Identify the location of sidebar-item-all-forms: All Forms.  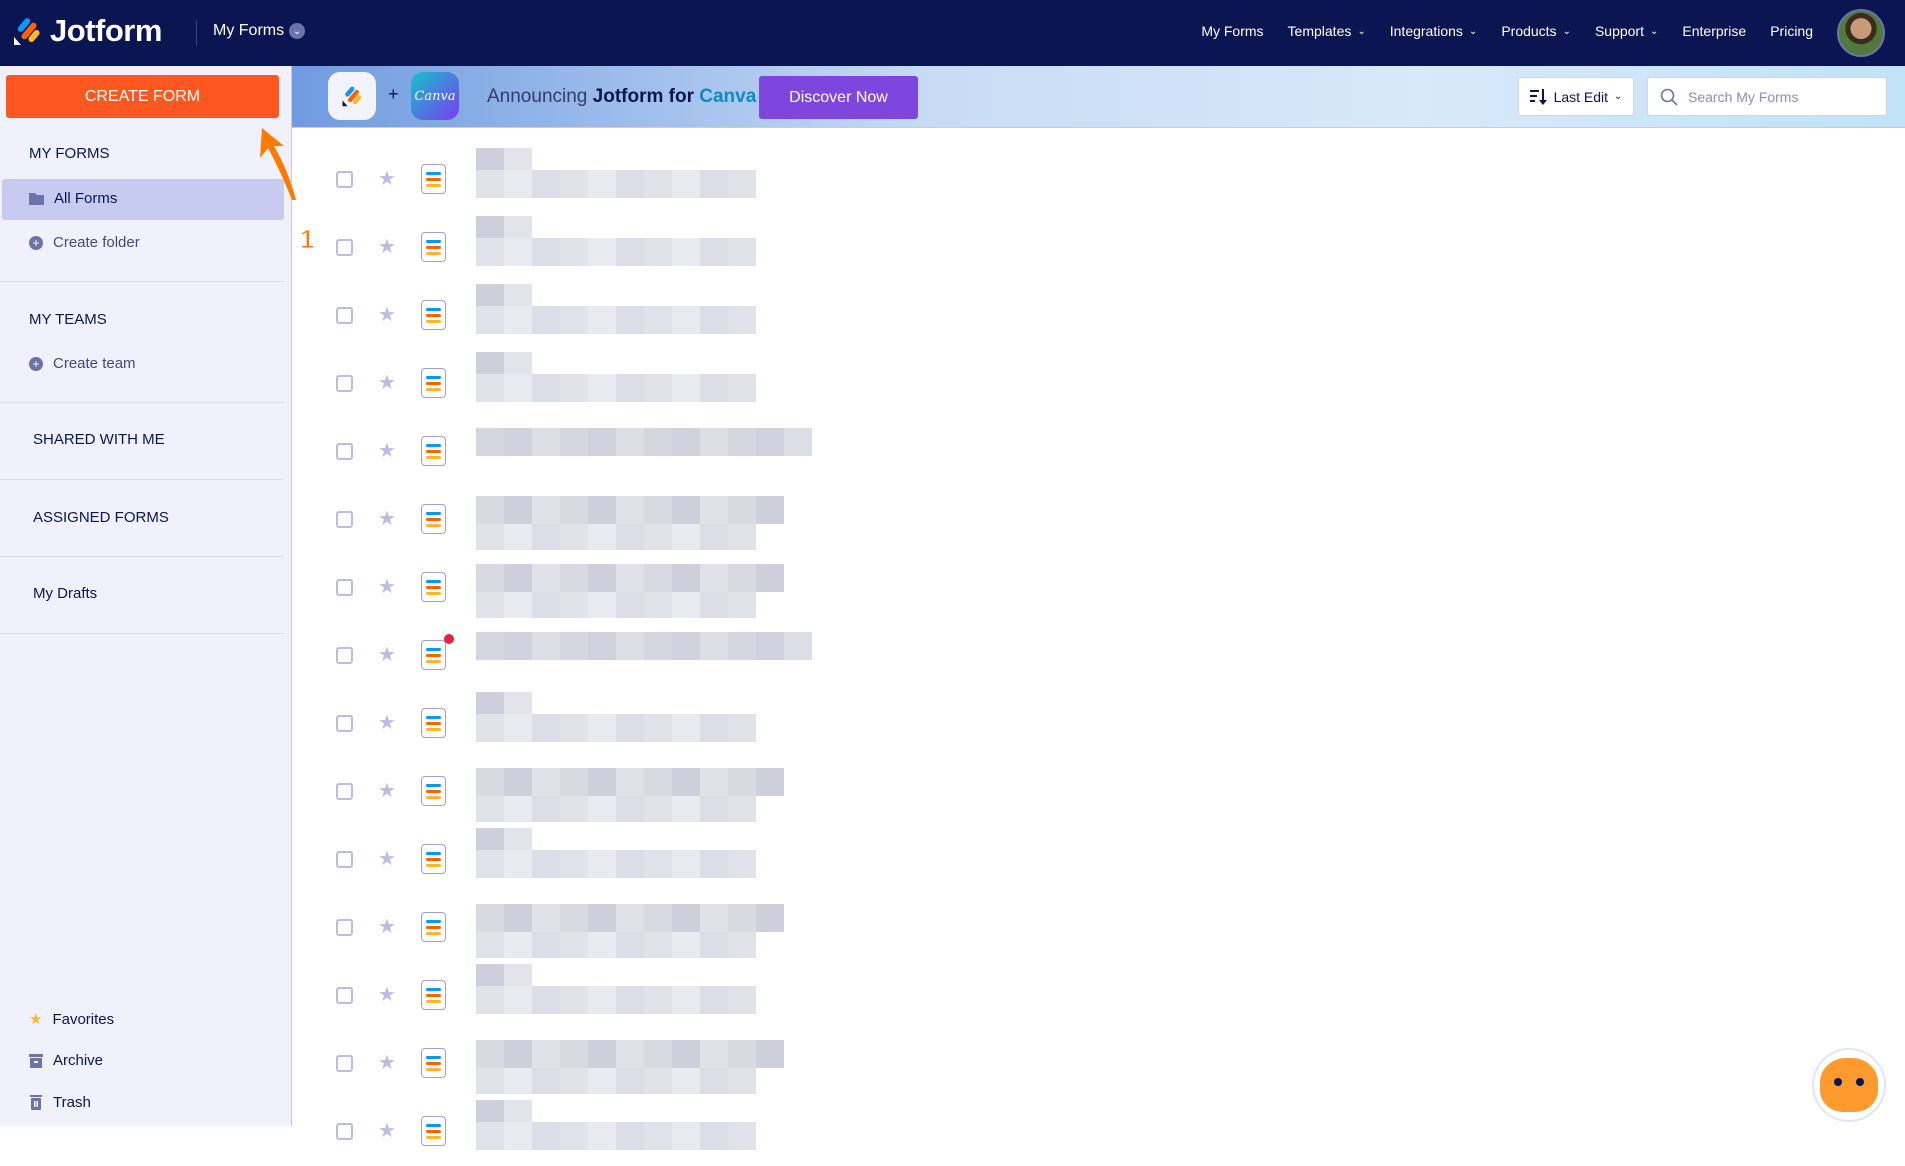
(73, 198).